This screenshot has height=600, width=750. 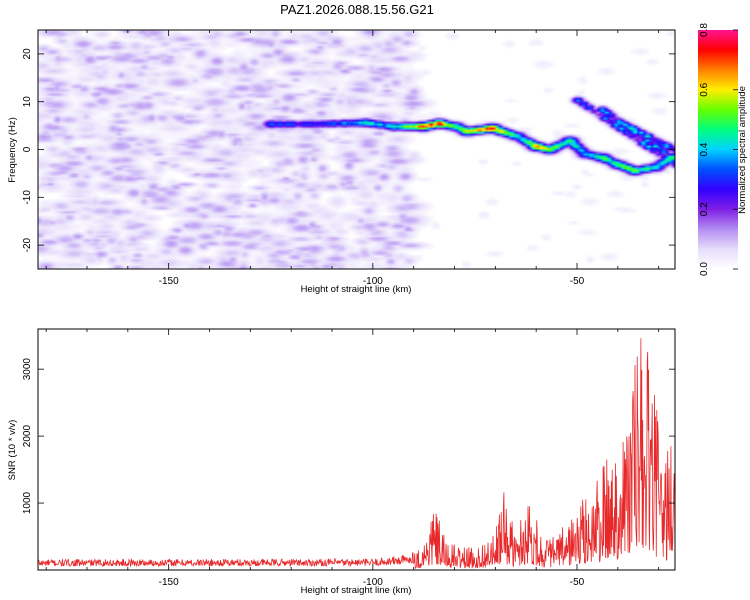 What do you see at coordinates (357, 9) in the screenshot?
I see `chart-title: PAZ1.2026.088.15.56.G21` at bounding box center [357, 9].